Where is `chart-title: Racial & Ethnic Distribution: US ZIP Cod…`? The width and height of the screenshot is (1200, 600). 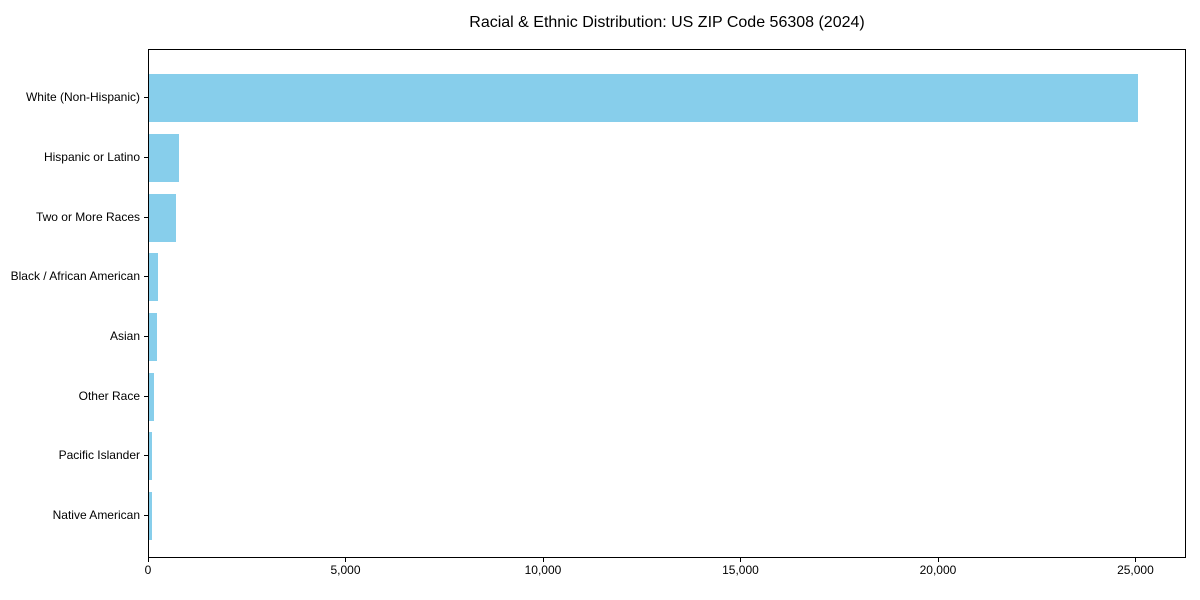 chart-title: Racial & Ethnic Distribution: US ZIP Cod… is located at coordinates (667, 22).